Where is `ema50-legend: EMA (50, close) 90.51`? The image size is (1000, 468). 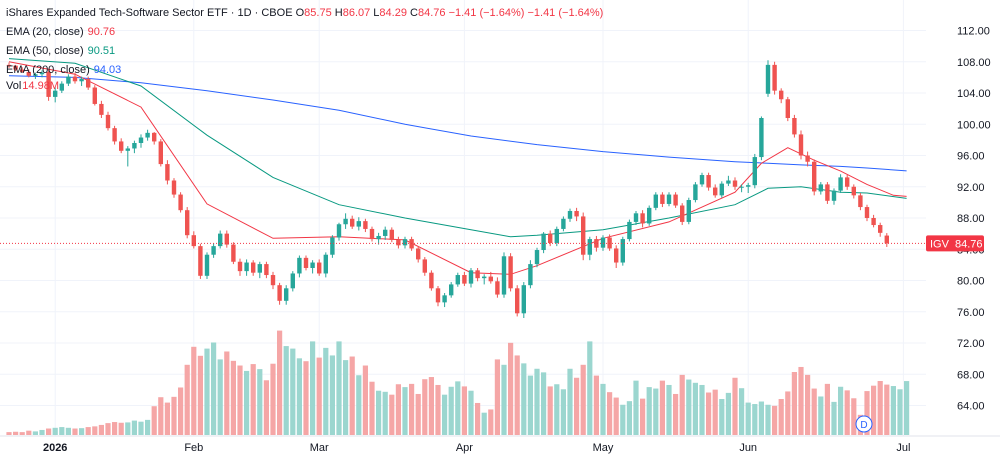 ema50-legend: EMA (50, close) 90.51 is located at coordinates (304, 51).